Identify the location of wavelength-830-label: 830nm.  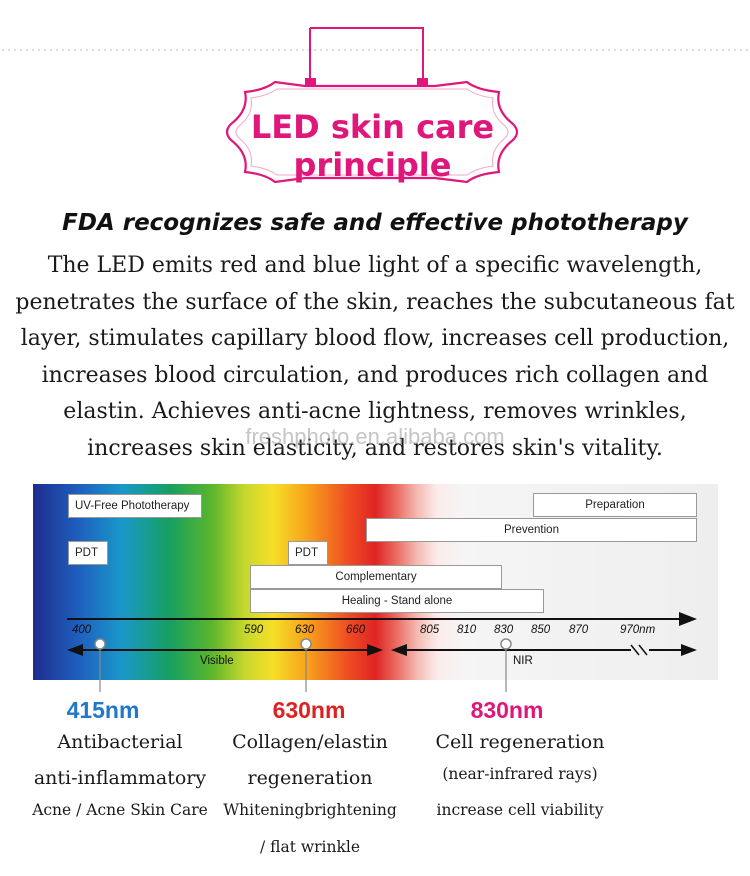
(507, 710).